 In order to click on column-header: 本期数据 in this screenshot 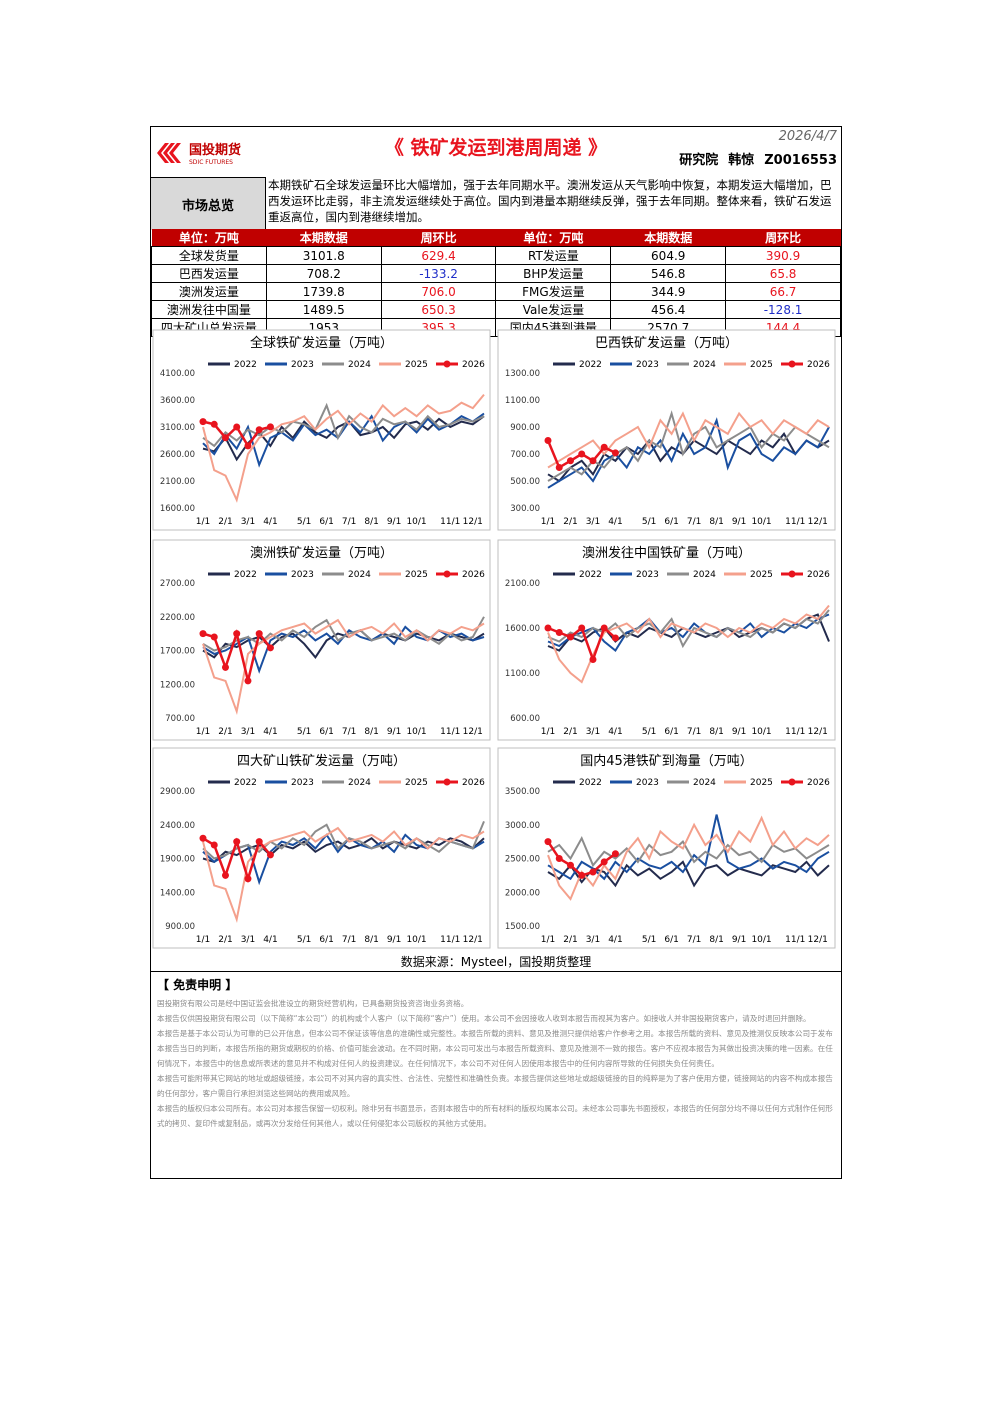, I will do `click(324, 238)`.